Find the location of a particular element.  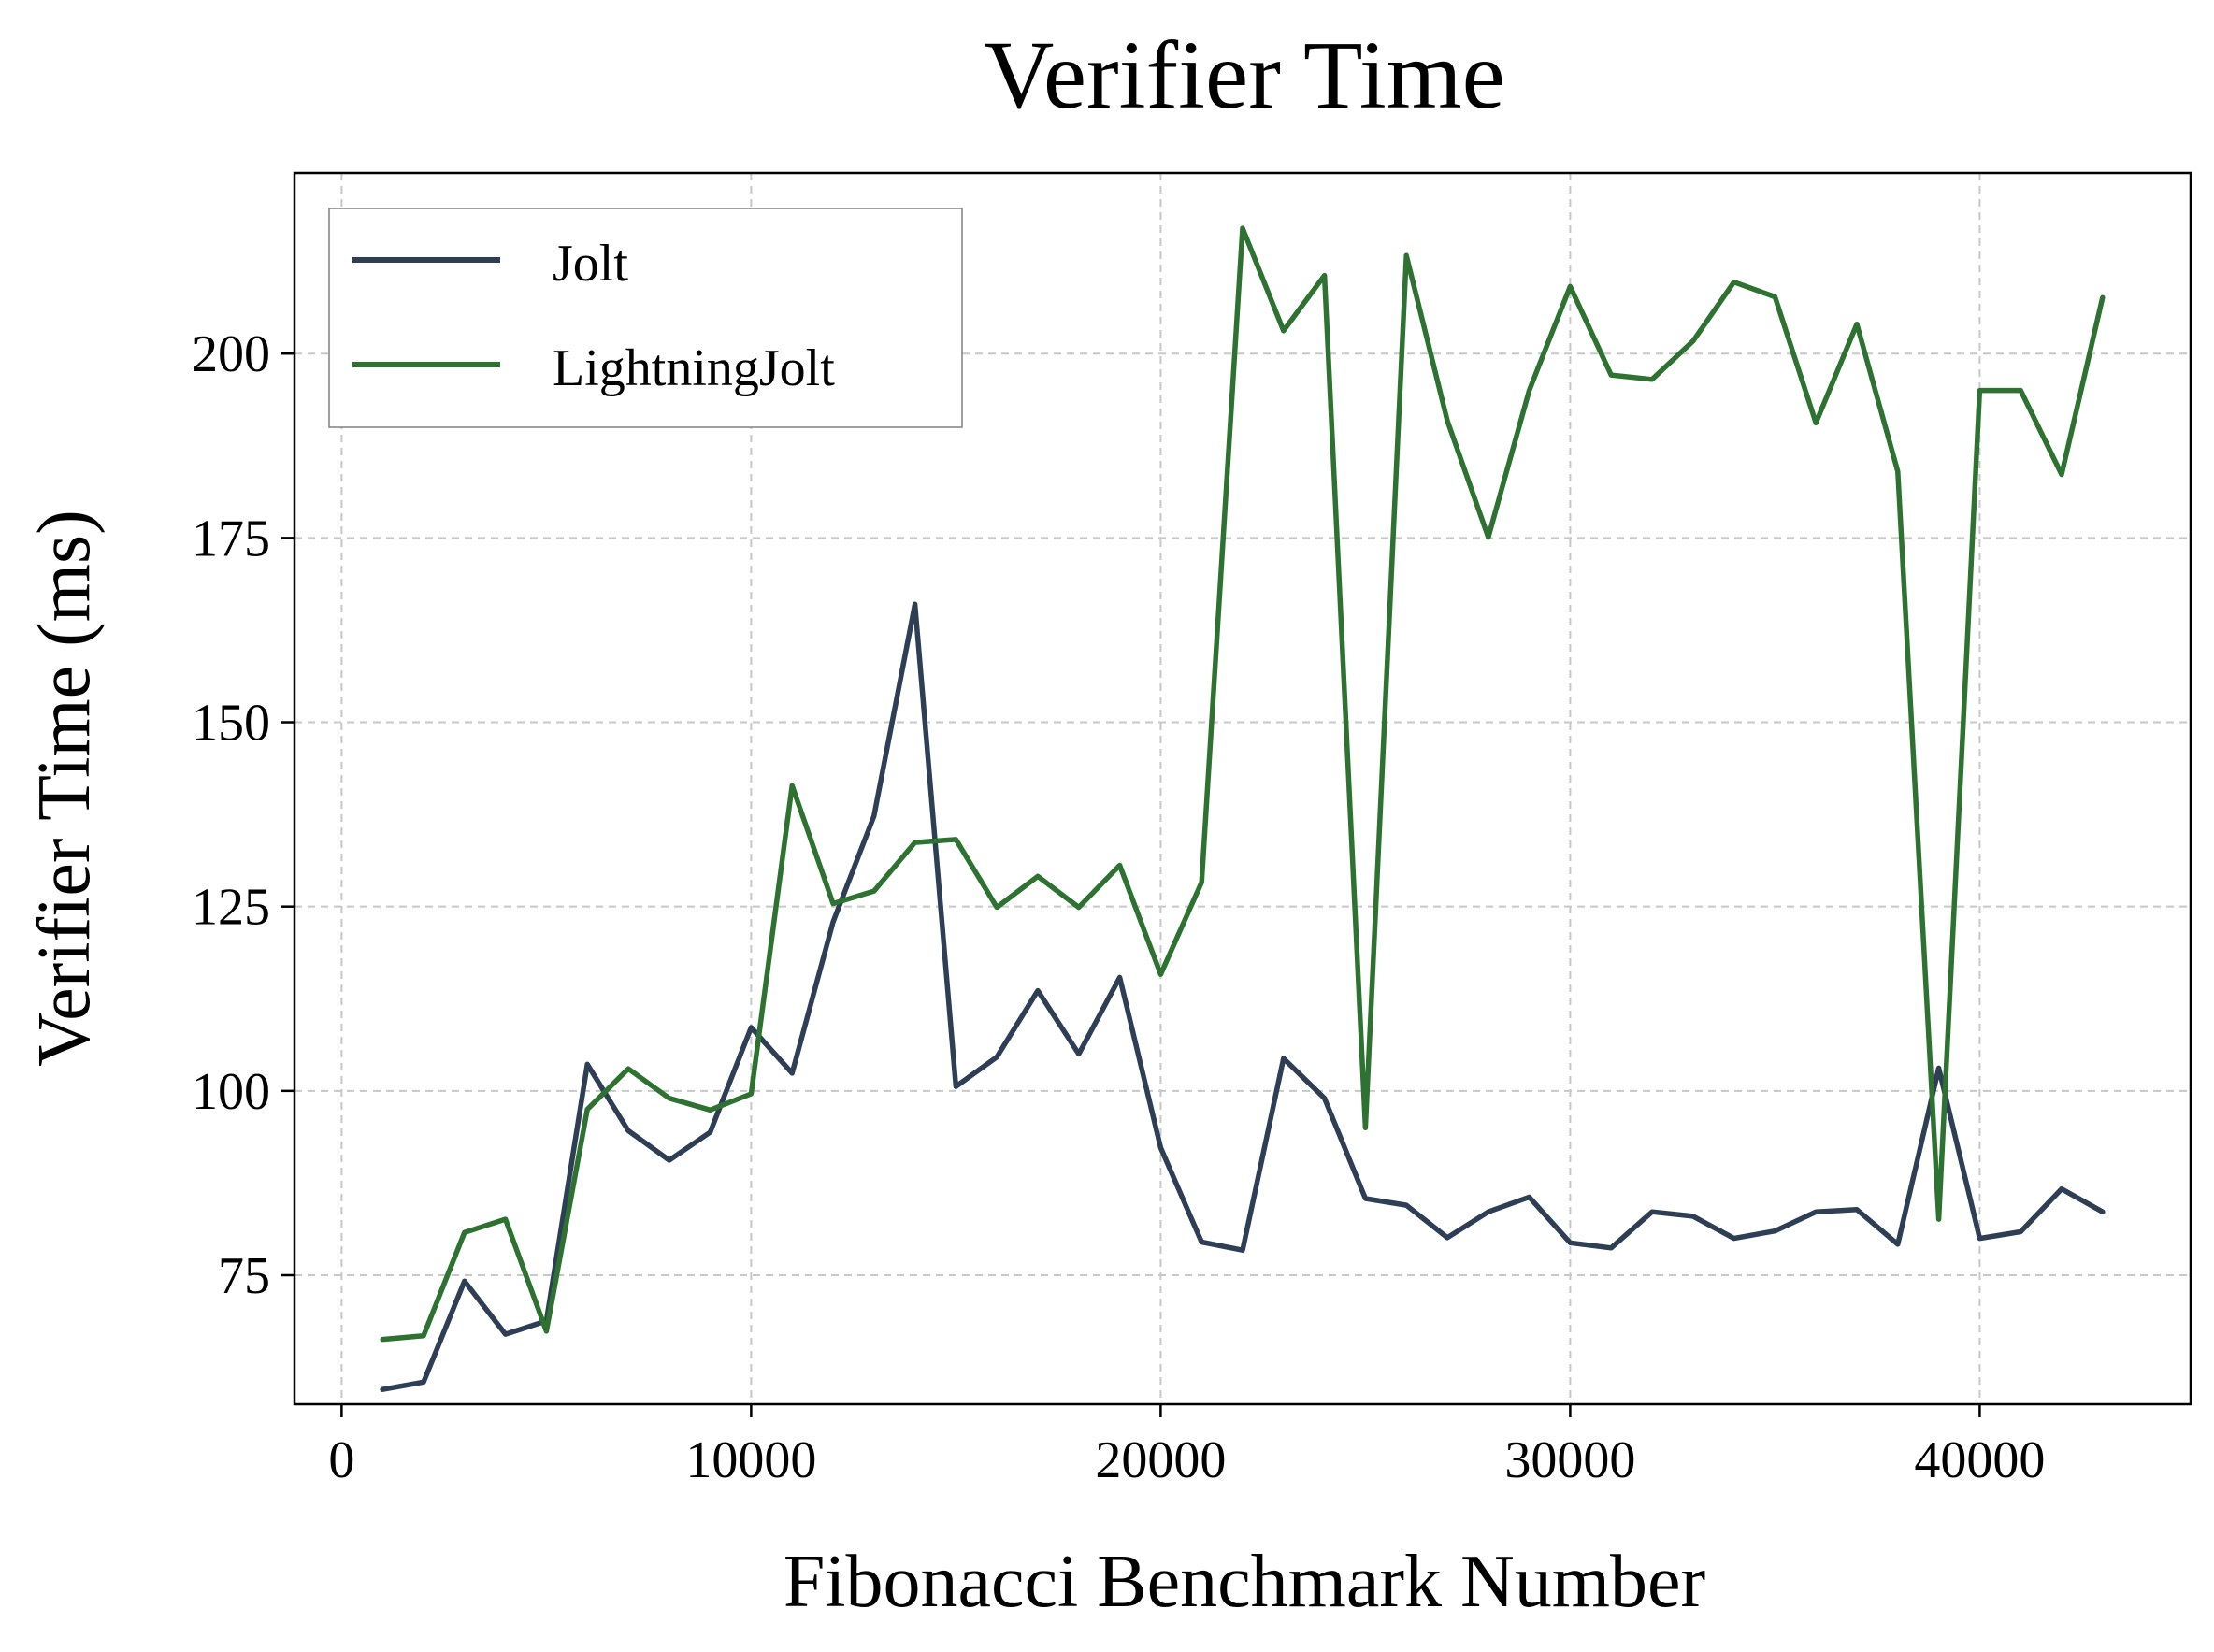

y-tick-label: 100 is located at coordinates (231, 1092).